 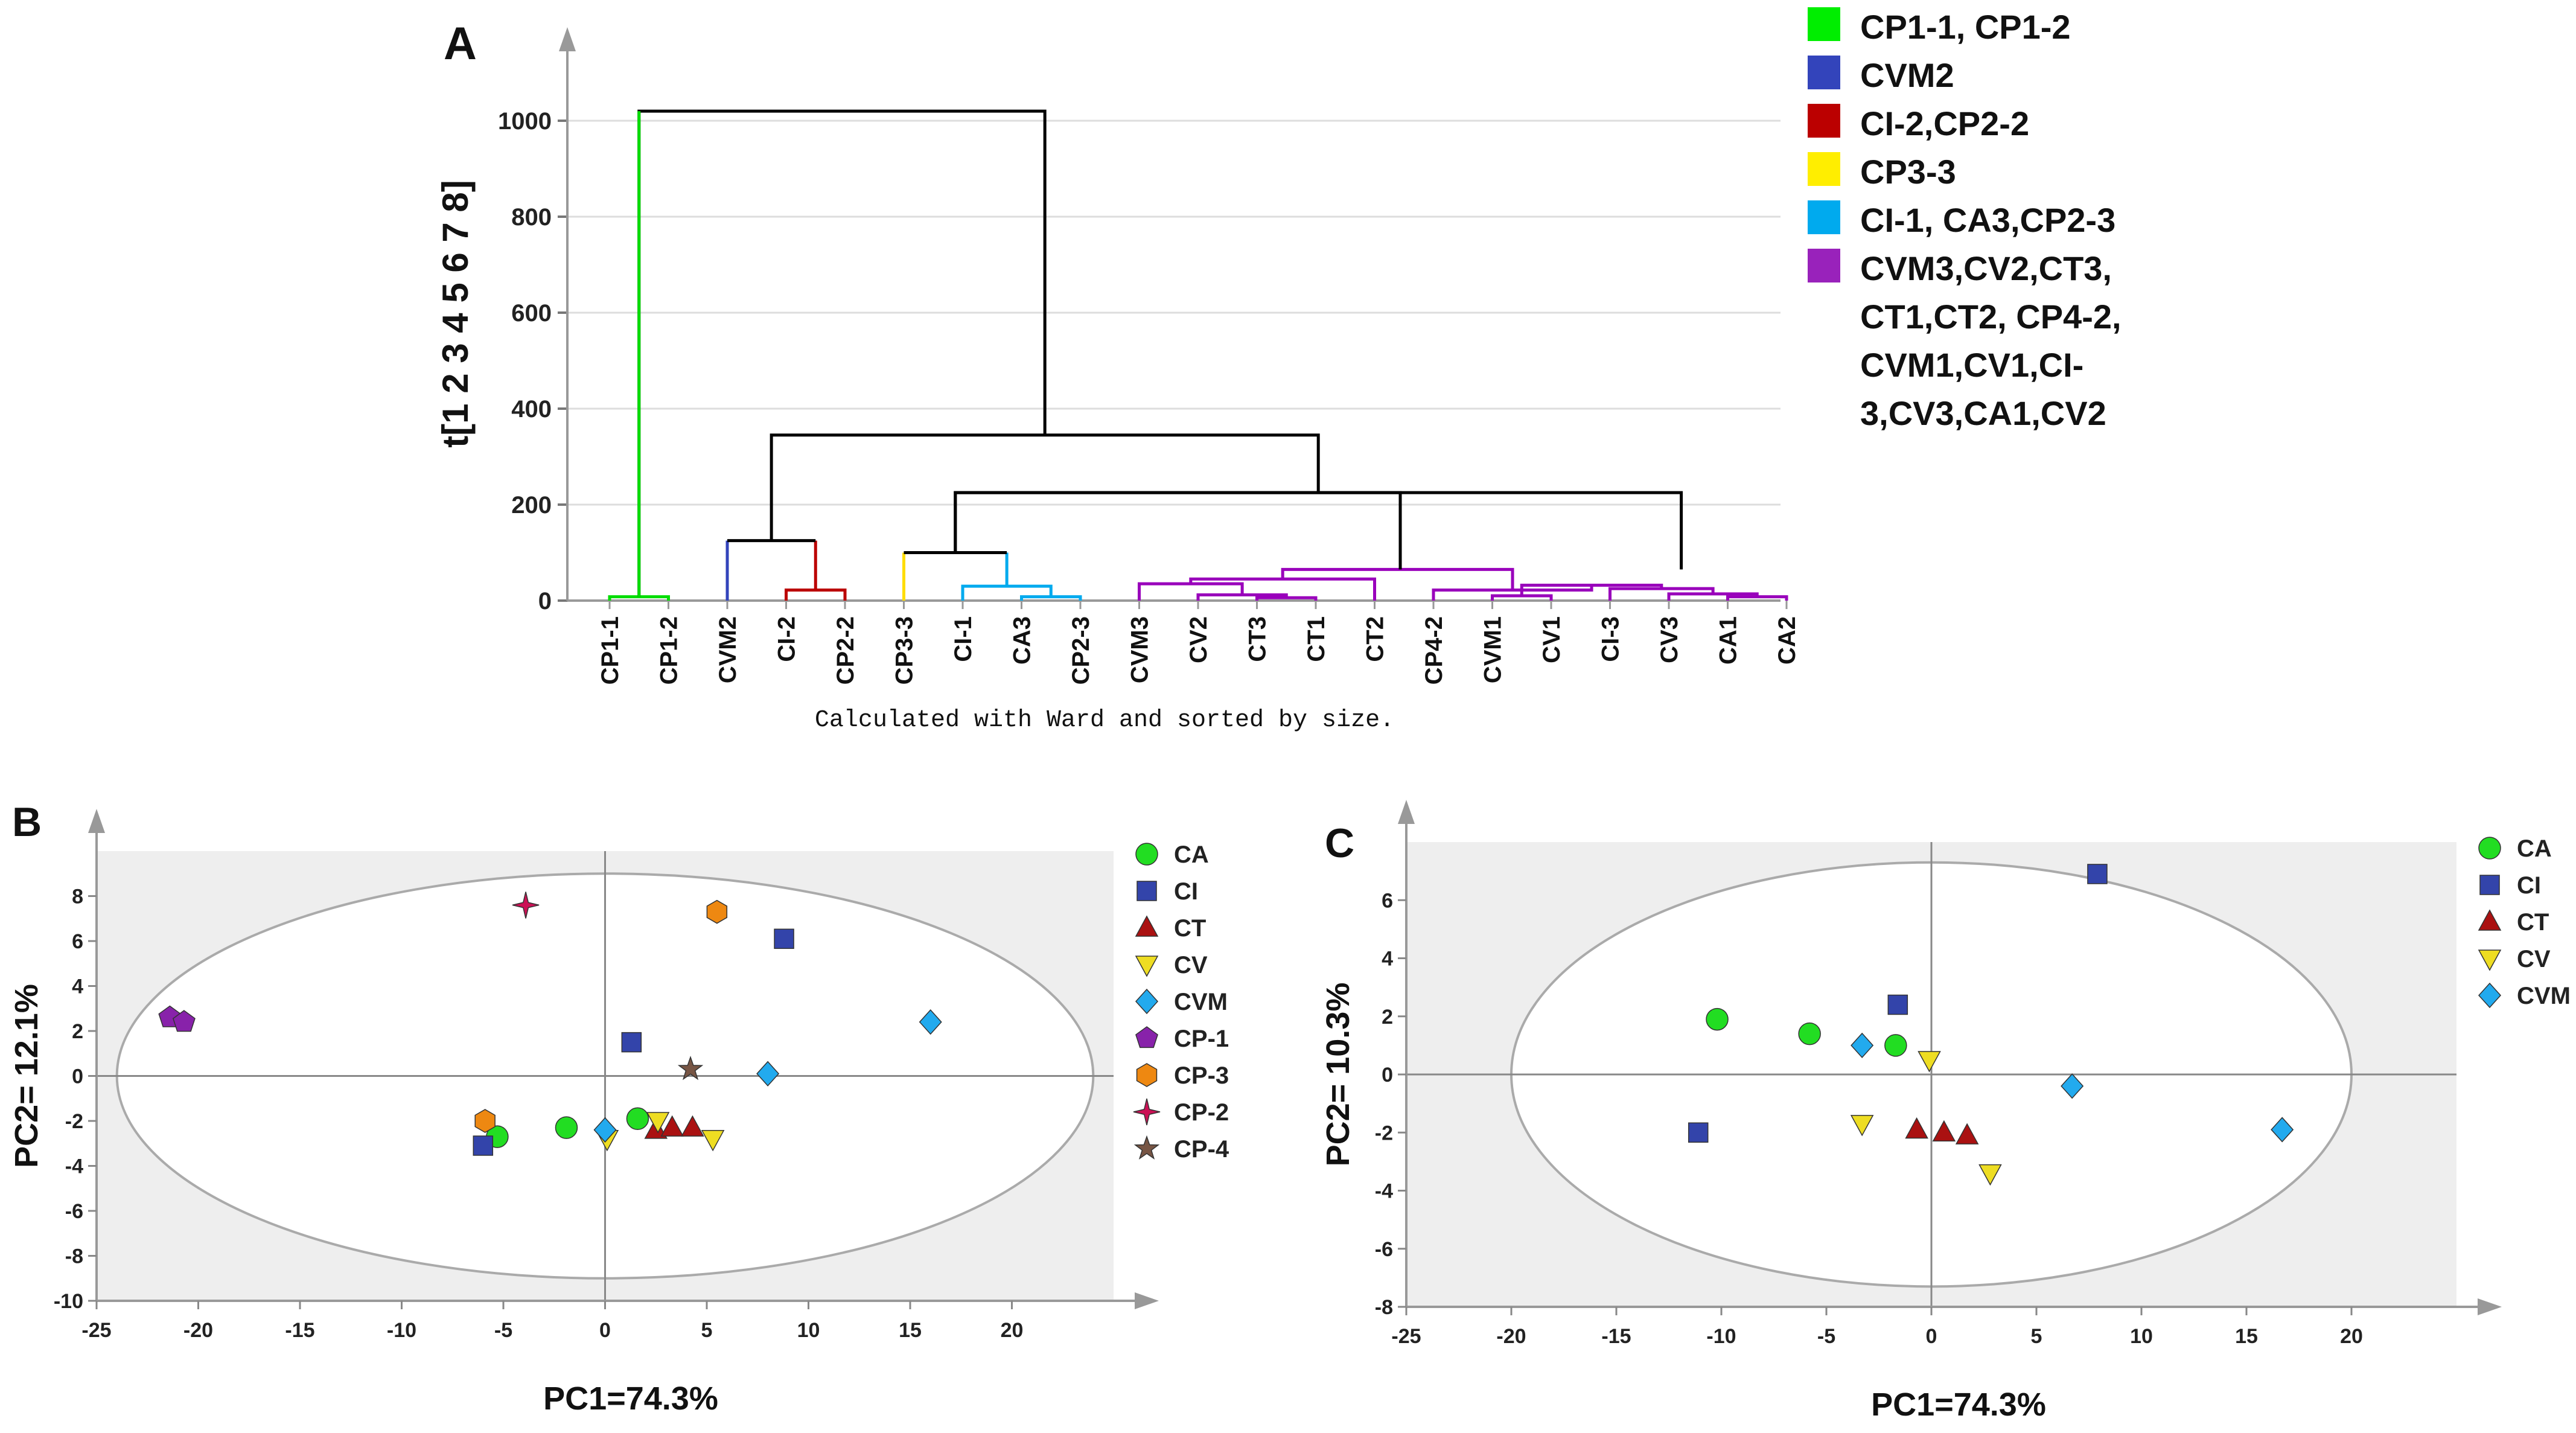 I want to click on leaf-label: CP1-1, so click(x=610, y=651).